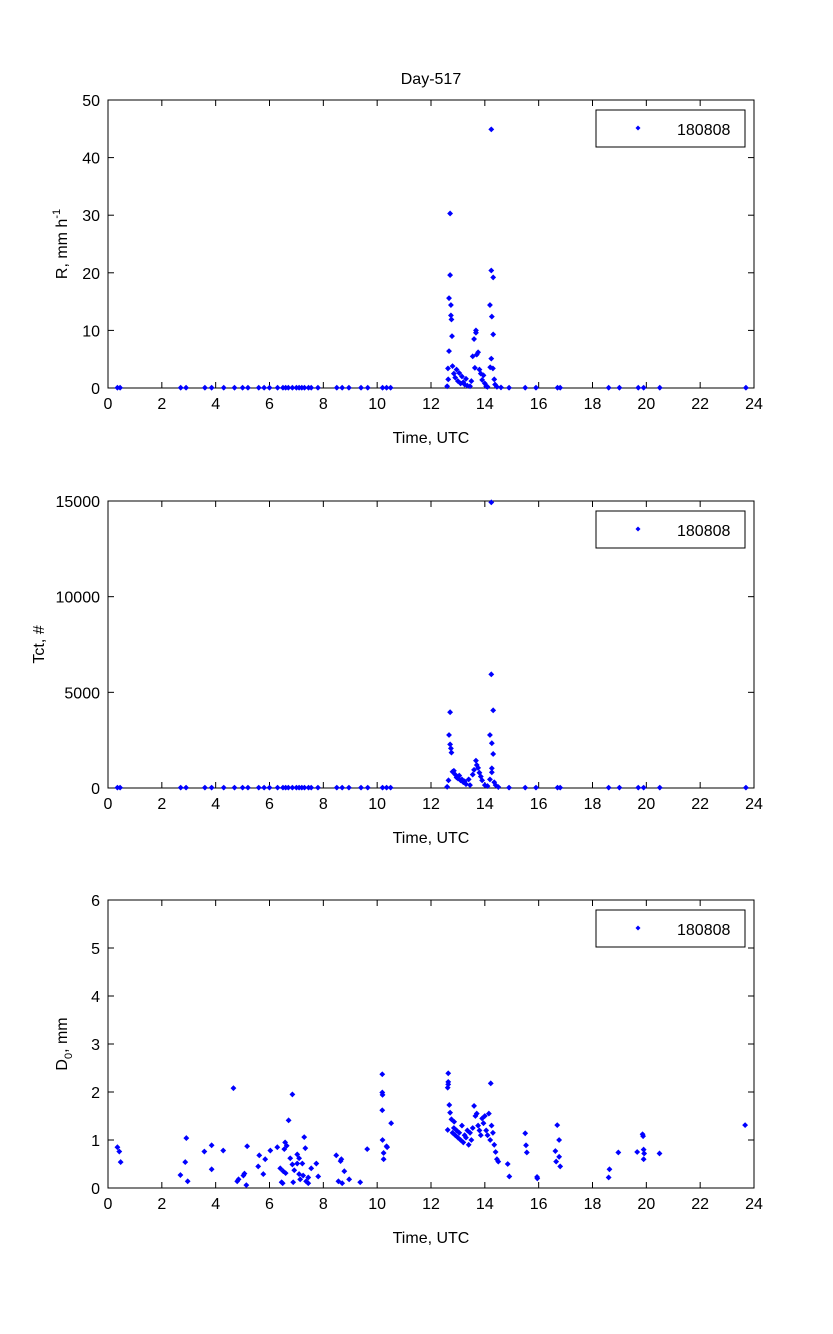  What do you see at coordinates (108, 1204) in the screenshot?
I see `x-tick-label: 0` at bounding box center [108, 1204].